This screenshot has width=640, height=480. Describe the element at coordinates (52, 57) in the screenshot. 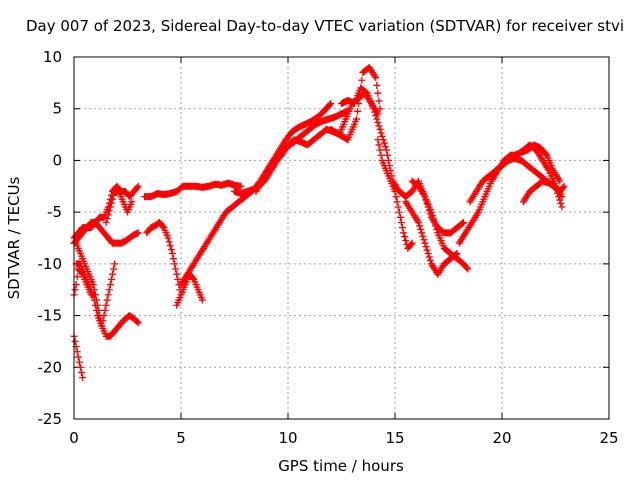

I see `y-tick-label: 10` at that location.